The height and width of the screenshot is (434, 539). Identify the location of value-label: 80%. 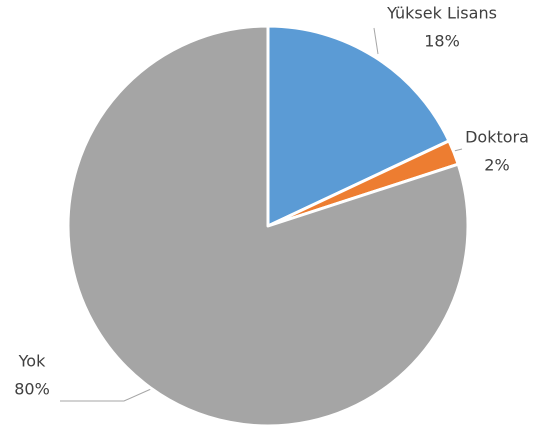
(32, 389).